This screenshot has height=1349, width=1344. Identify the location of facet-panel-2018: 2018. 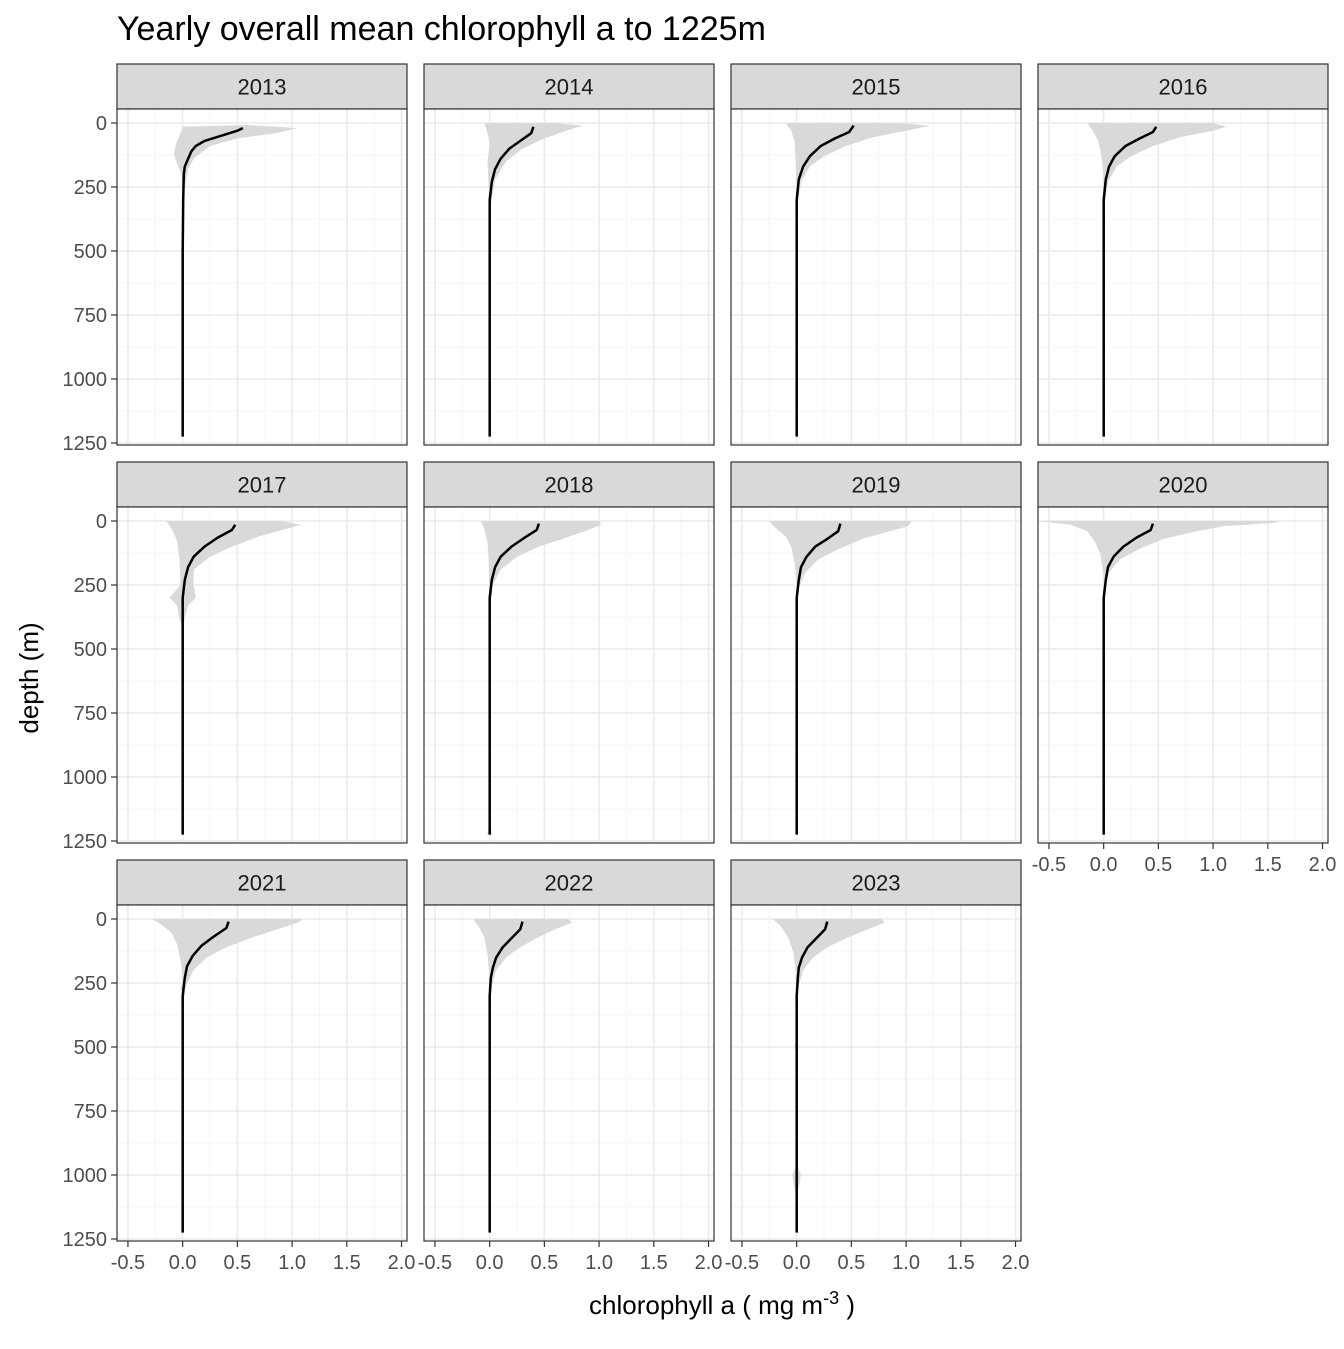
(569, 652).